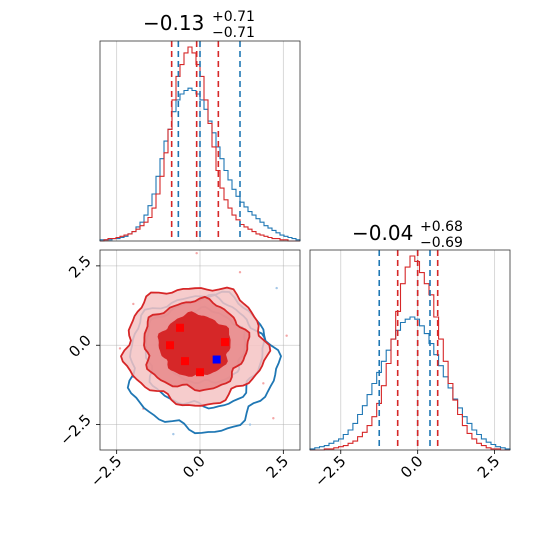 The image size is (550, 550). I want to click on title-1-sup: +0.71, so click(233, 17).